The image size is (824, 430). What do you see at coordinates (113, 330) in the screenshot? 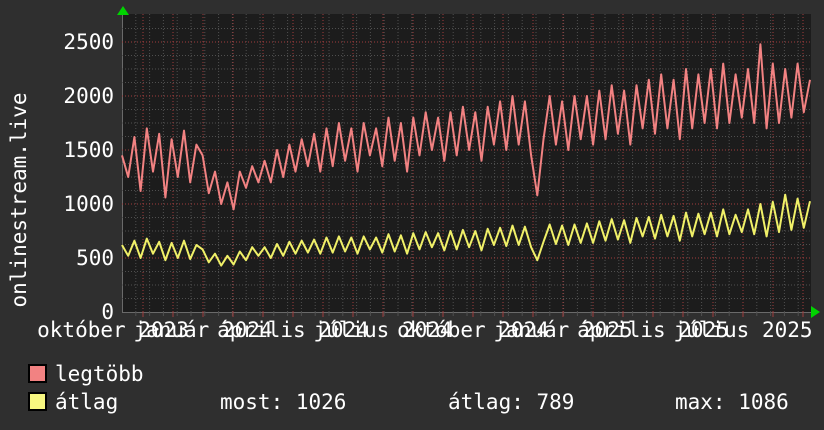
I see `x-tick-label: október 2023` at bounding box center [113, 330].